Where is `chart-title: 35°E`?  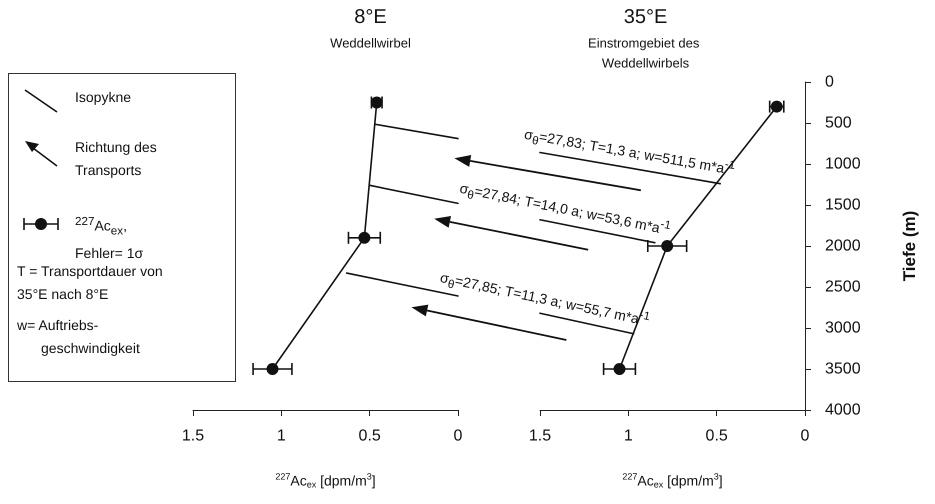 chart-title: 35°E is located at coordinates (646, 17).